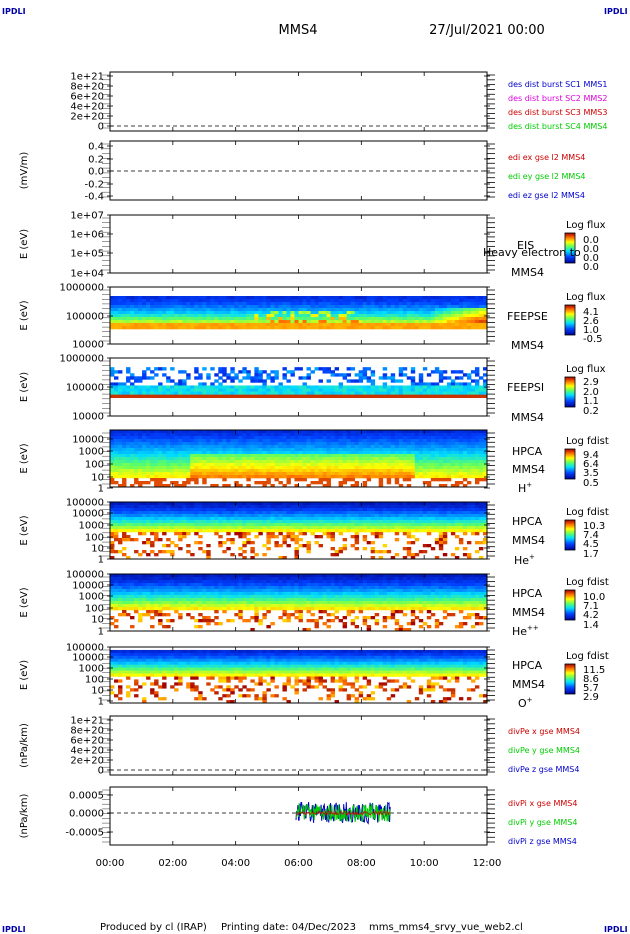 This screenshot has width=630, height=934. I want to click on colorbar-tick: 2.6, so click(591, 321).